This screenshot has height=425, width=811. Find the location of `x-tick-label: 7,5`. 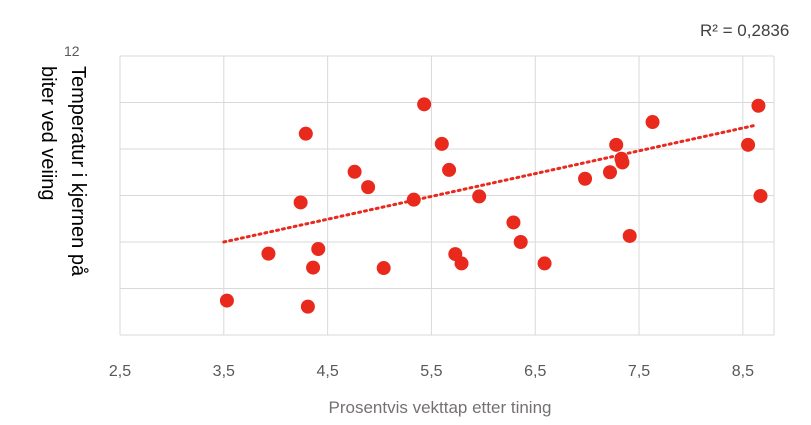

x-tick-label: 7,5 is located at coordinates (639, 371).